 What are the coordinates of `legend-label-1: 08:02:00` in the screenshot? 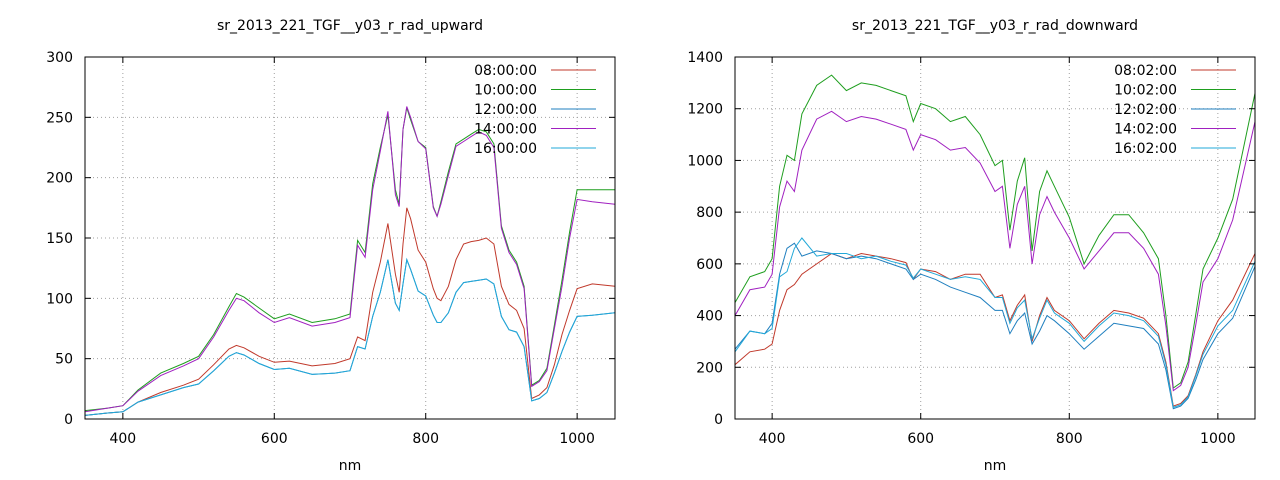 It's located at (1145, 71).